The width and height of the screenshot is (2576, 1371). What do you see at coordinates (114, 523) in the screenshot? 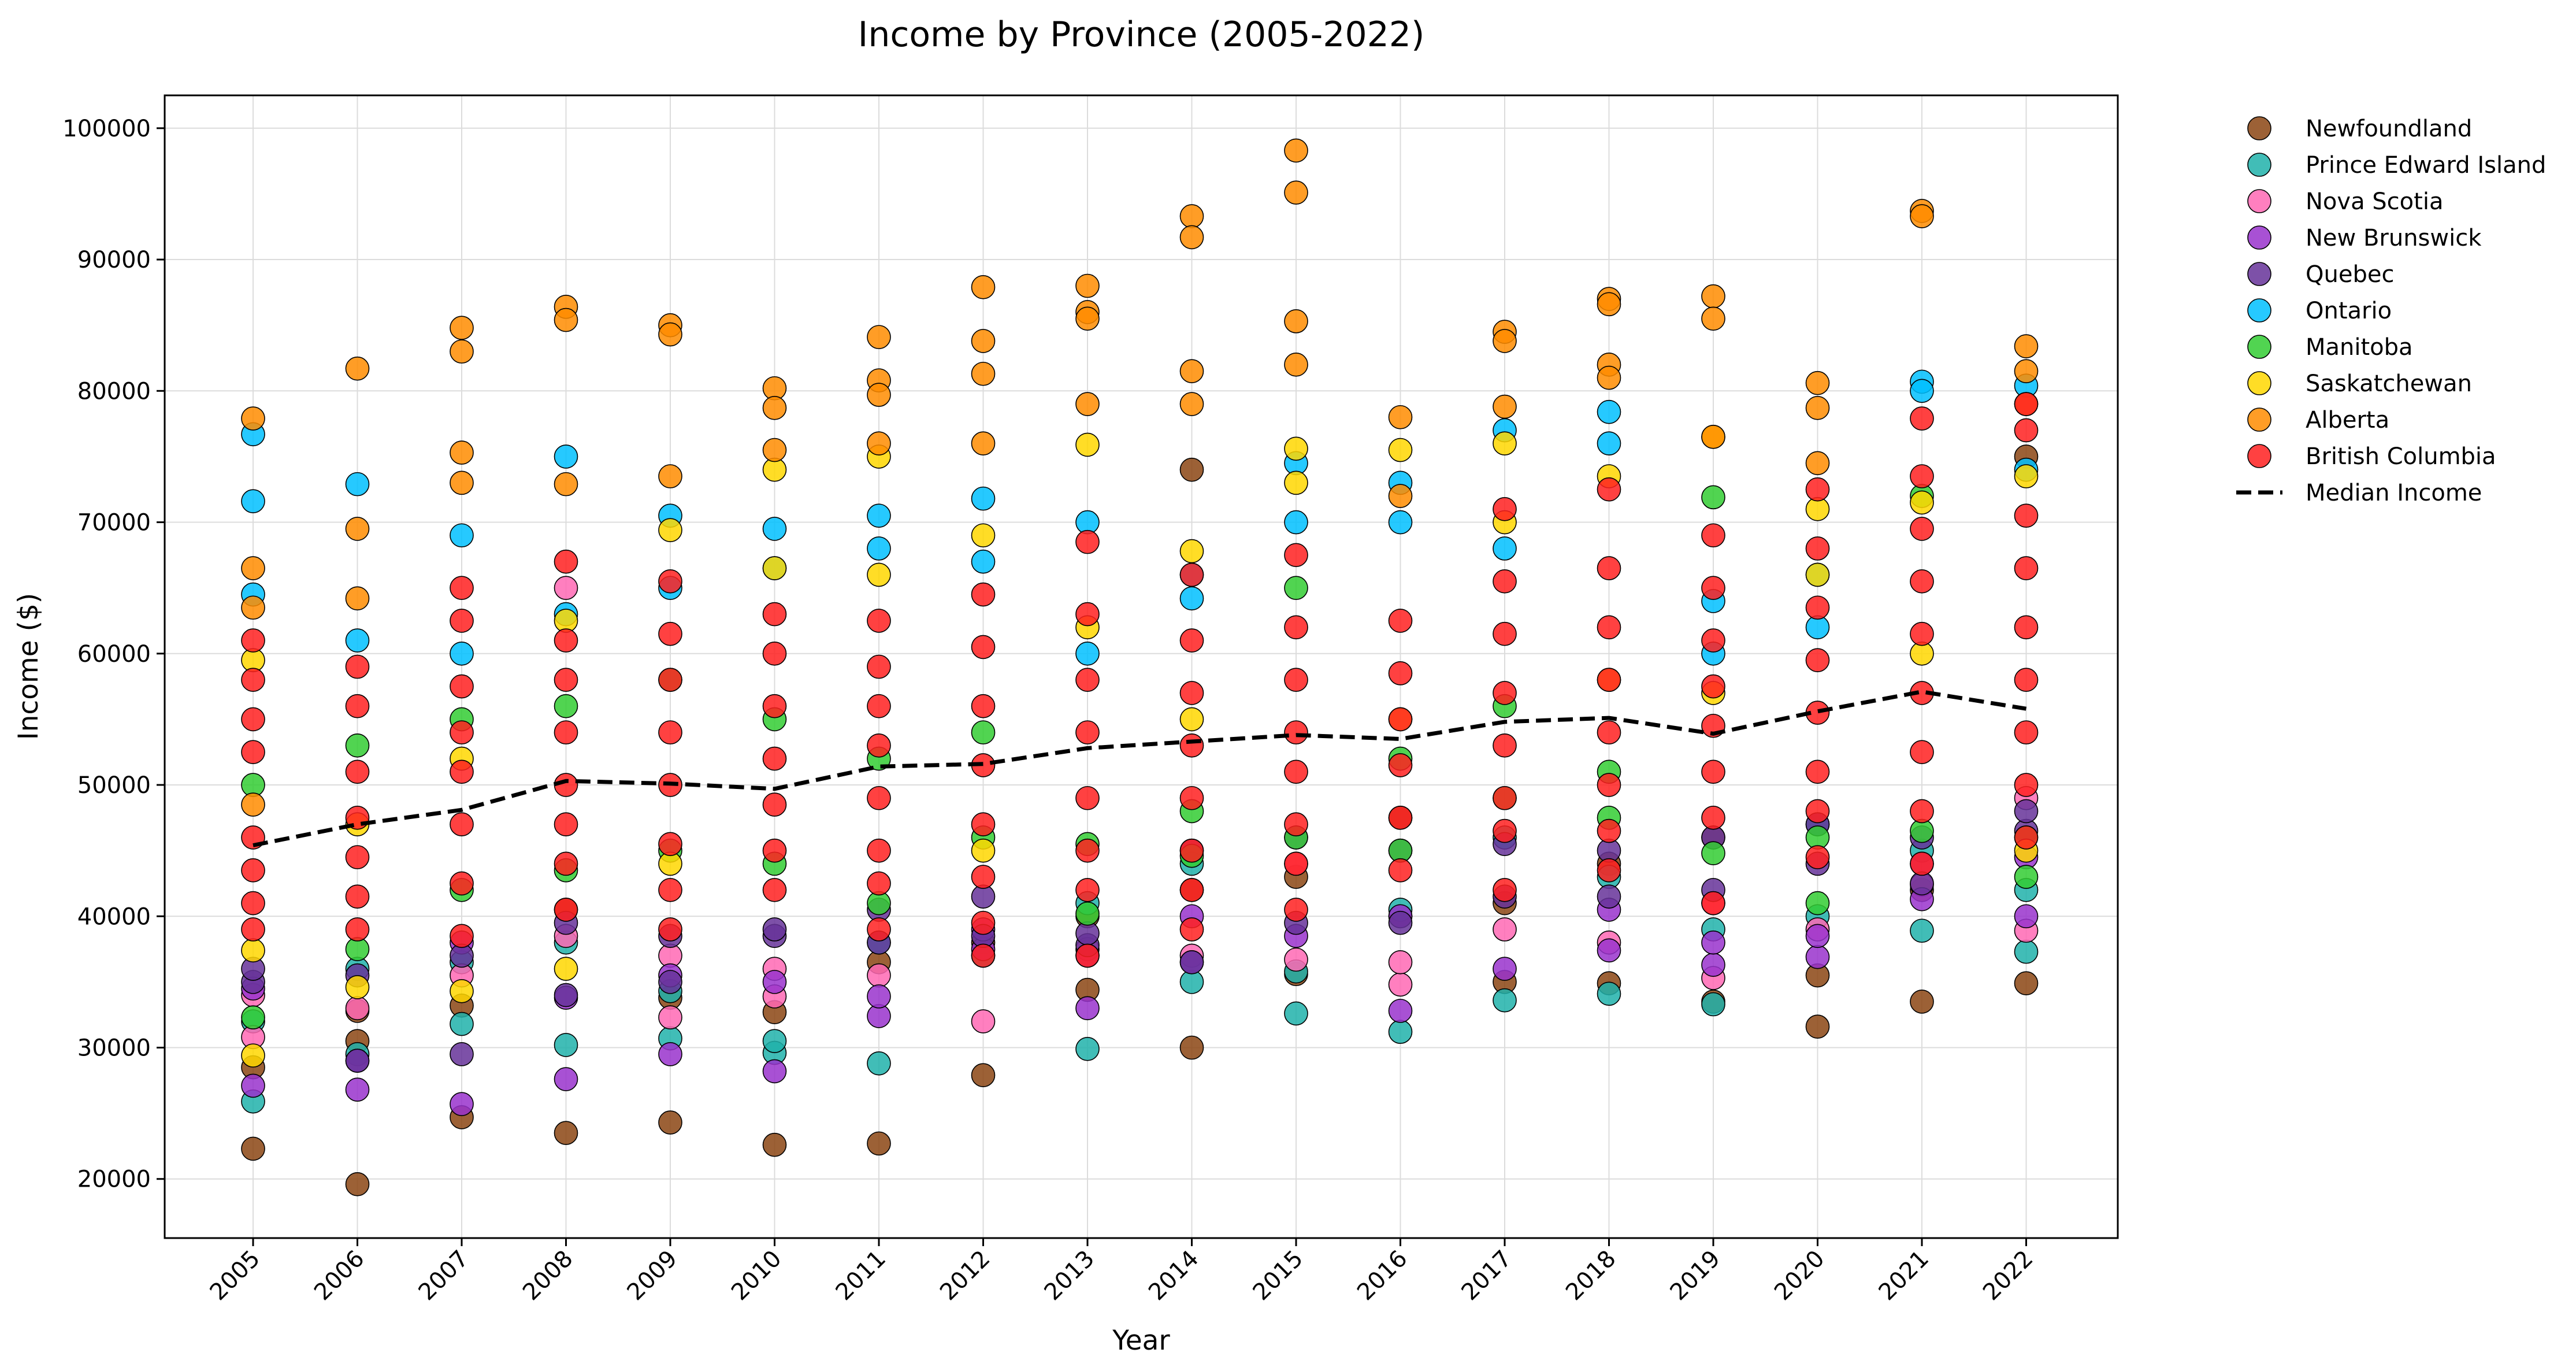
I see `y-tick-label: 70000` at bounding box center [114, 523].